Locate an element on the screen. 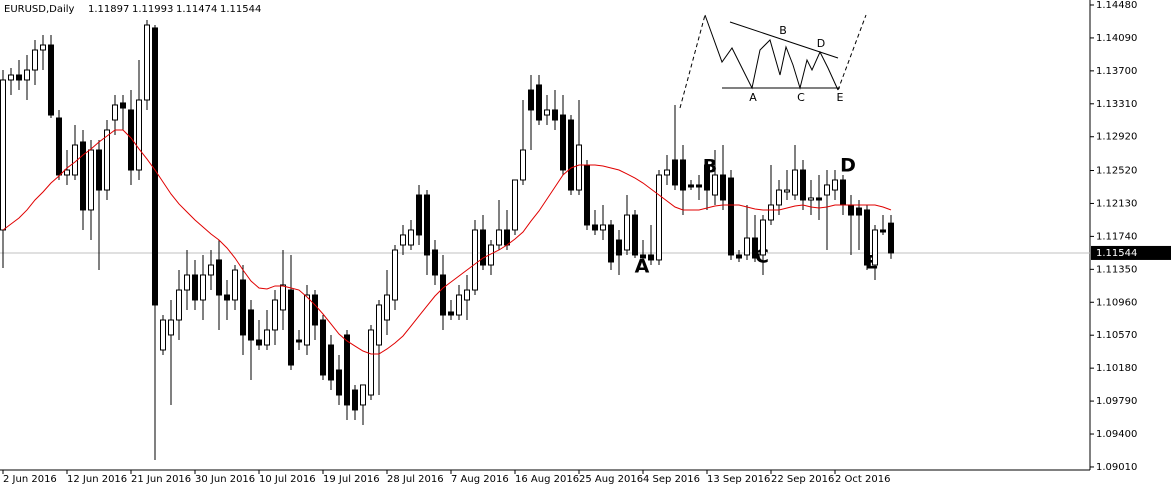  y-tick-label: 1.10960 is located at coordinates (1116, 302).